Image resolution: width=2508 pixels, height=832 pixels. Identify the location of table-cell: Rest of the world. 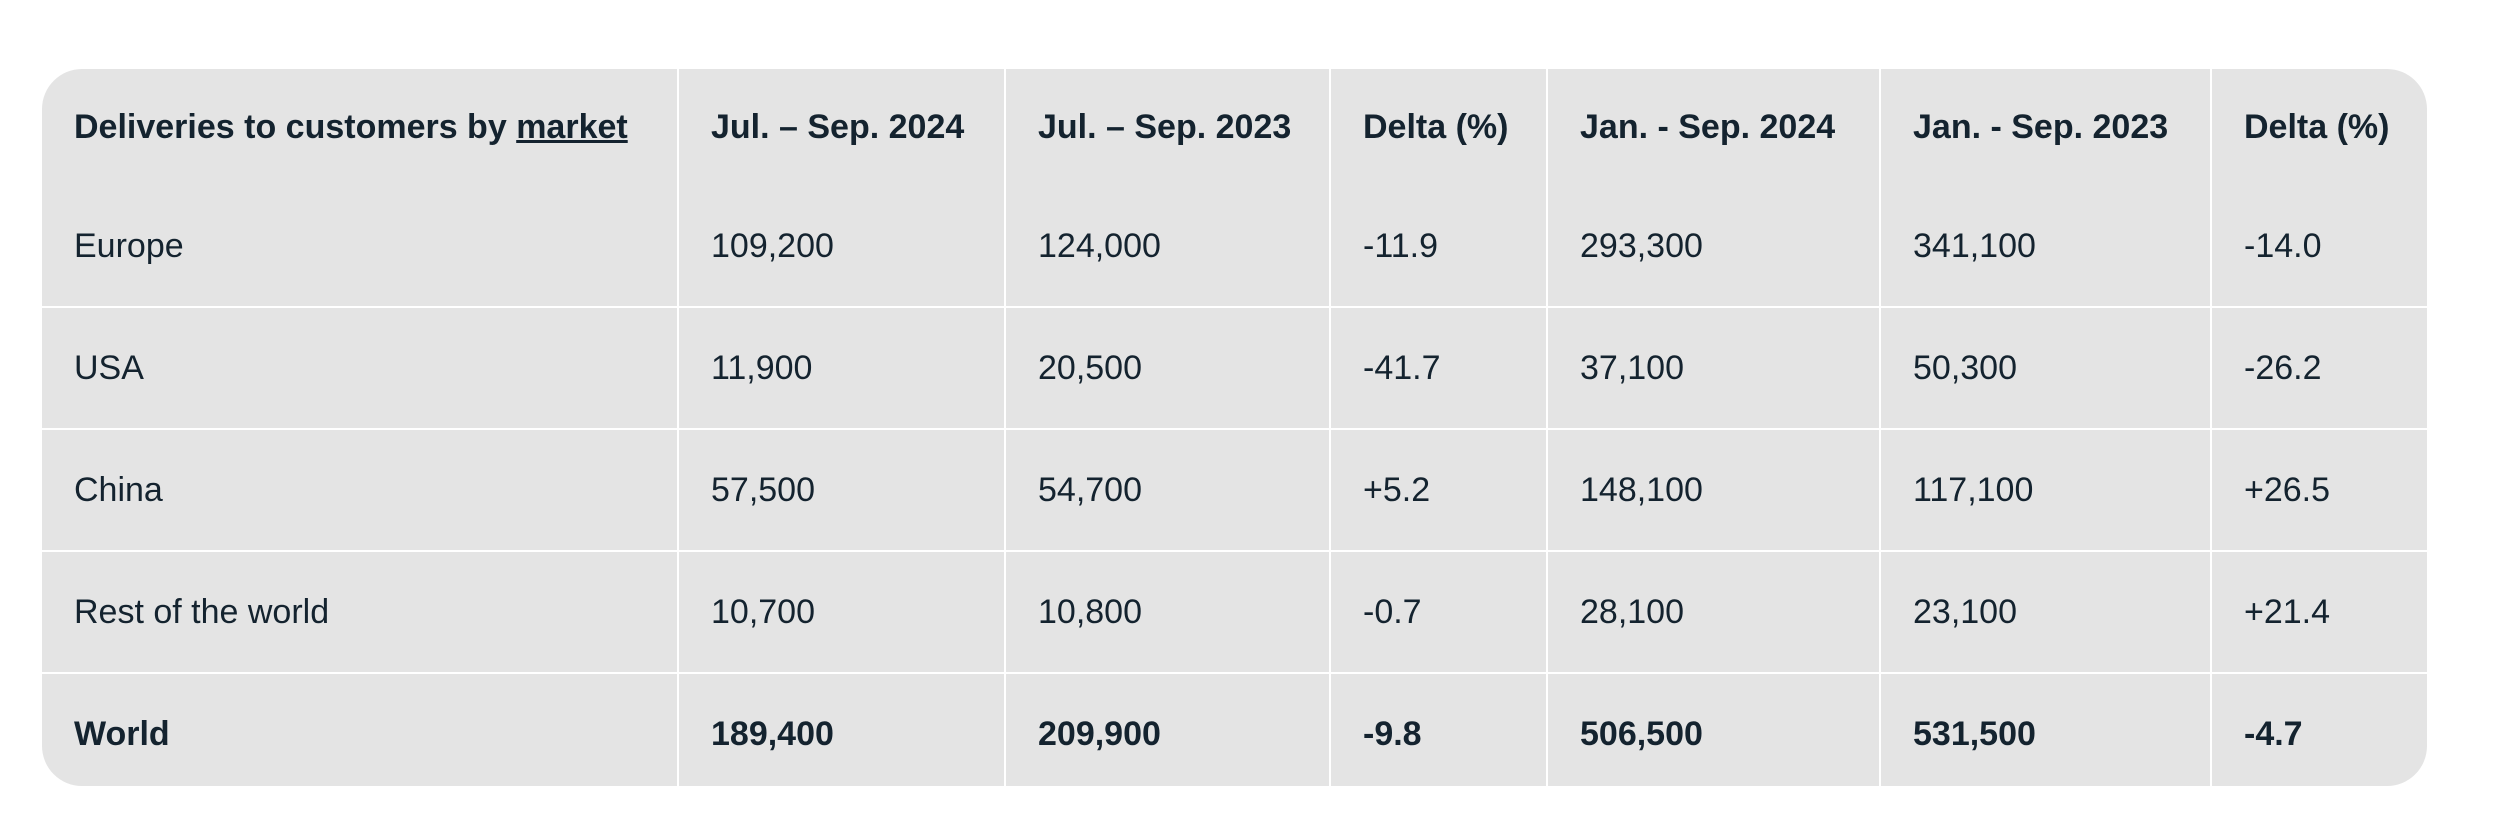
(360, 612).